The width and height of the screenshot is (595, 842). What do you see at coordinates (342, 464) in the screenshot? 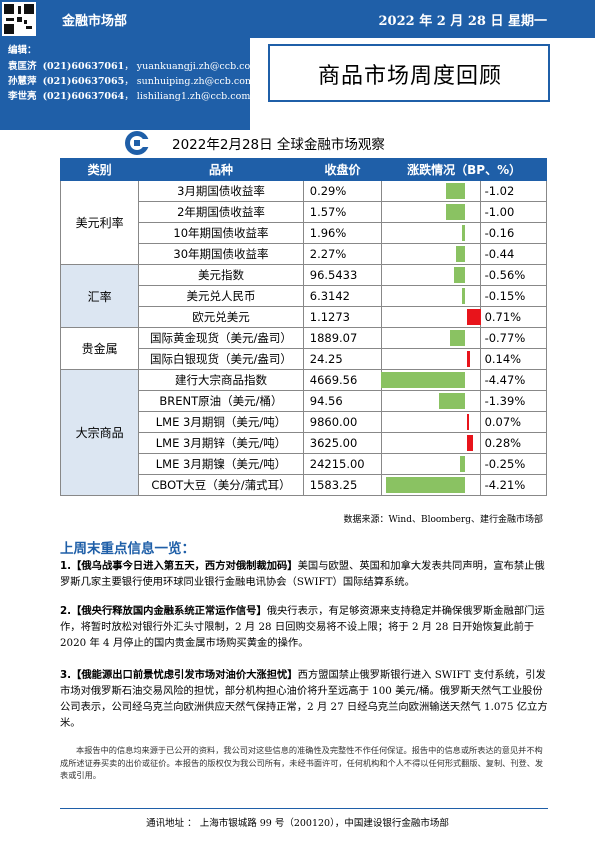
I see `close-value: 24215.00` at bounding box center [342, 464].